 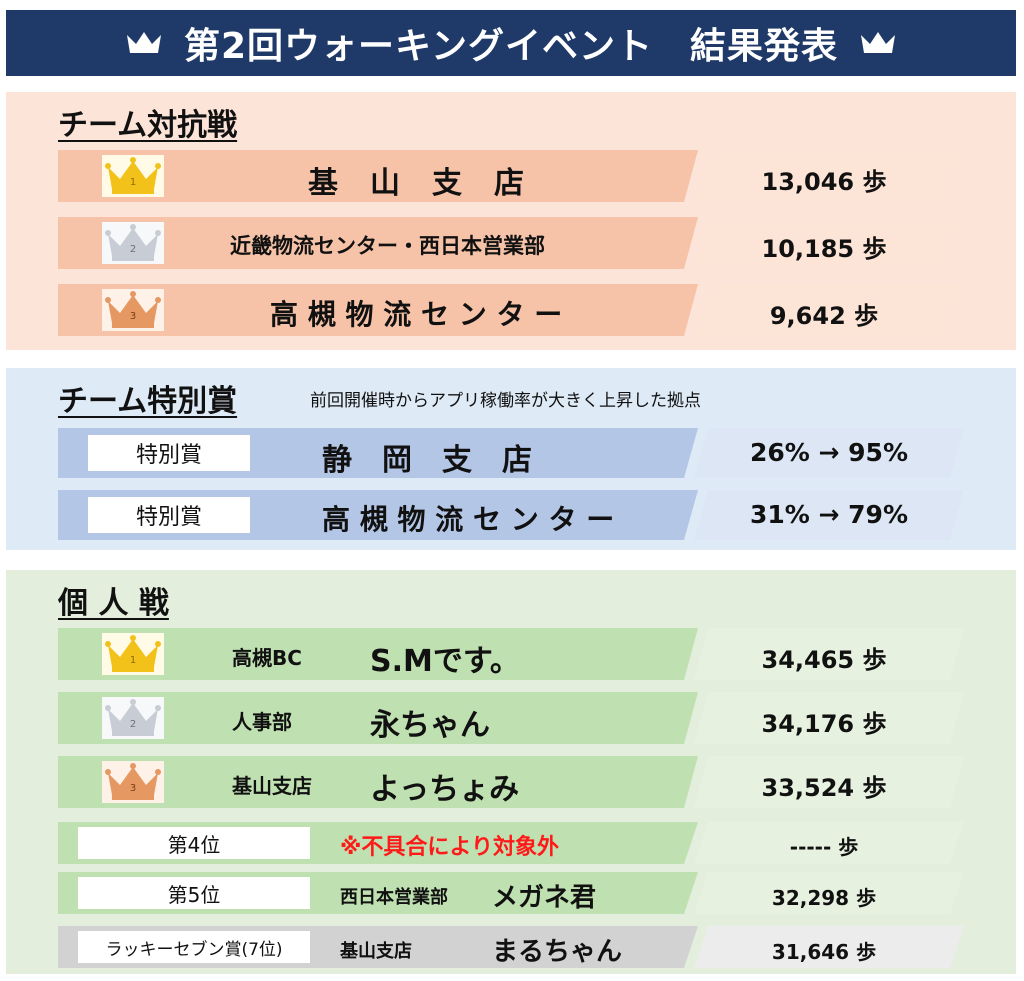 I want to click on special-row: 特別賞 静 岡 支 店 26% → 95%, so click(x=512, y=453).